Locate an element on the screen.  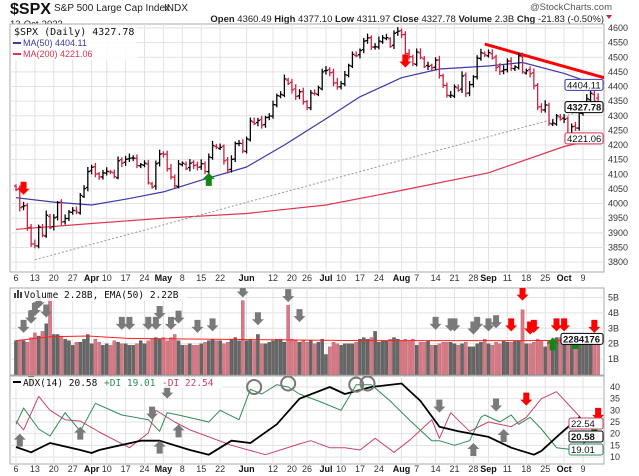
chg-label: Chg is located at coordinates (526, 19).